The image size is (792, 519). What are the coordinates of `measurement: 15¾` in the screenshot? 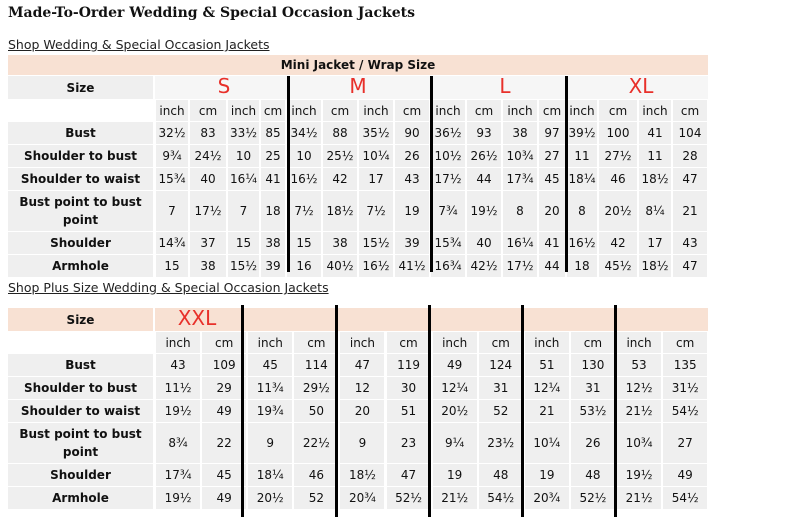 It's located at (172, 179).